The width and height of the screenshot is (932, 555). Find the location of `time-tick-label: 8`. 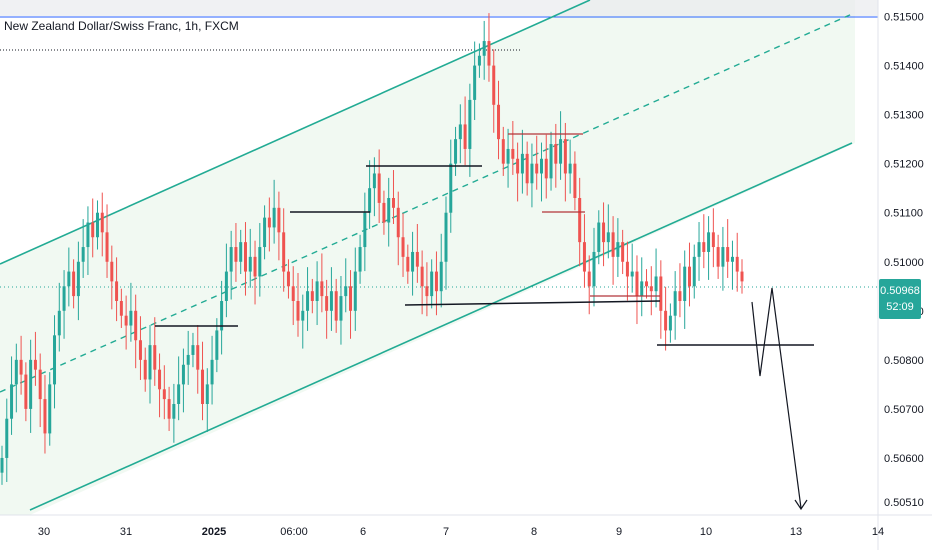

time-tick-label: 8 is located at coordinates (534, 532).